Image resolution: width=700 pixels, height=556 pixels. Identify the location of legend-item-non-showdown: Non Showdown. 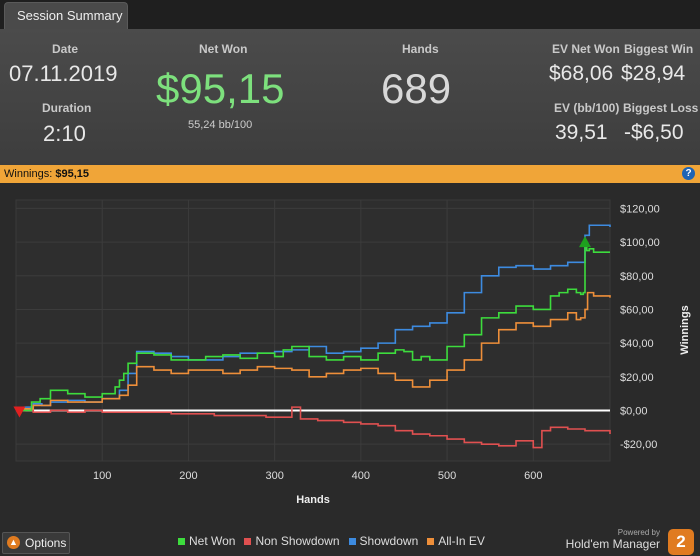
(292, 541).